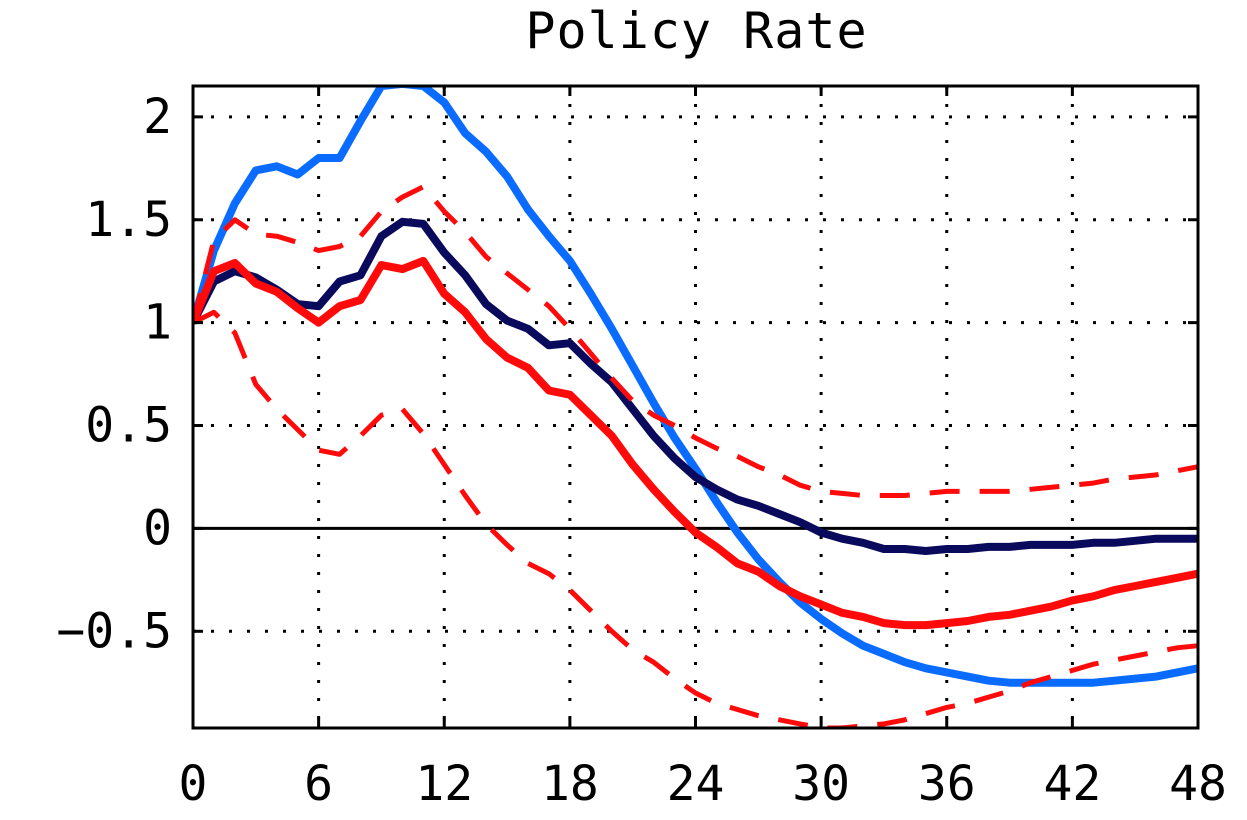 The height and width of the screenshot is (820, 1247). I want to click on y-tick-label: 0, so click(157, 528).